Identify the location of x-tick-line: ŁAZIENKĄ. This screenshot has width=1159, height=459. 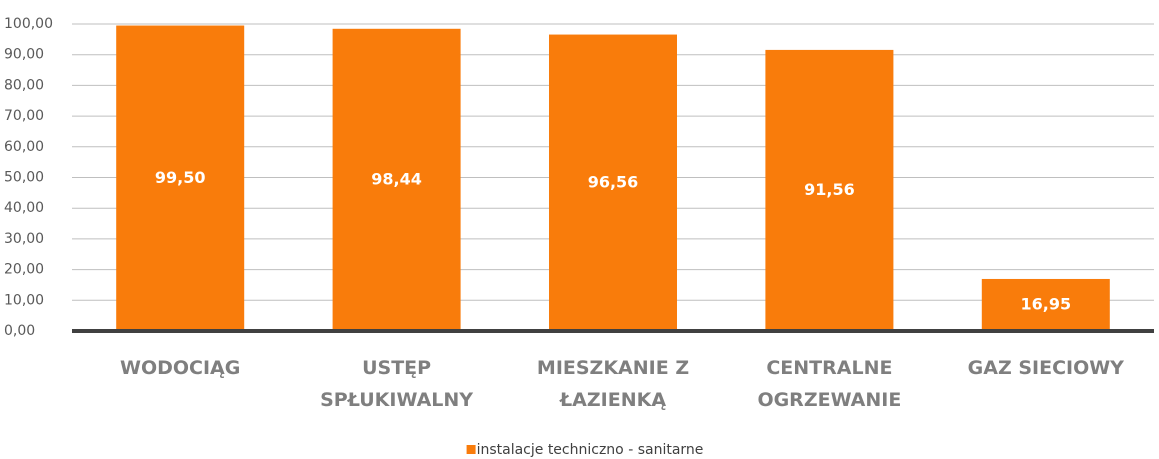
(612, 400).